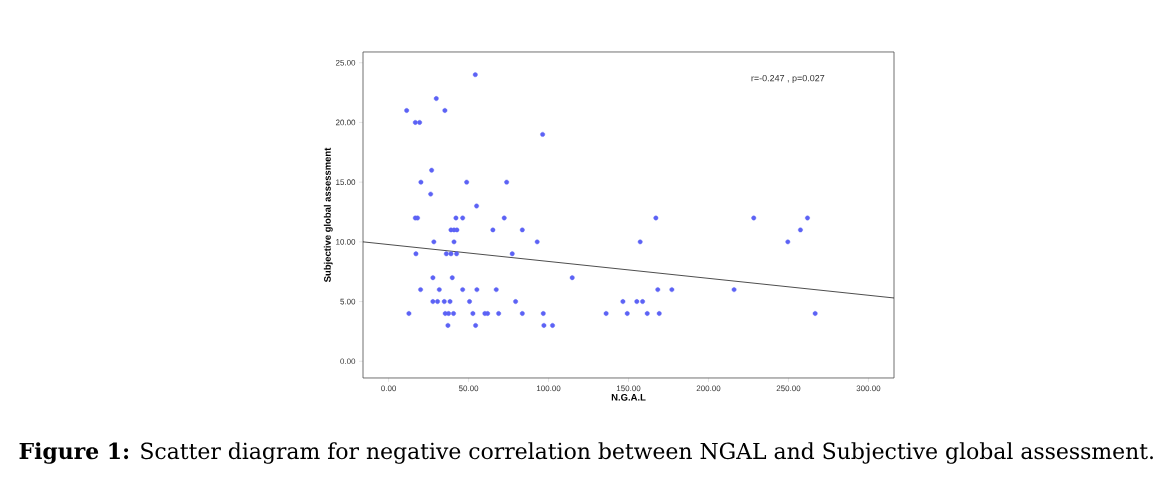 The image size is (1166, 480). I want to click on text: Figure 1: Scatter diagram for negative correlation between NGAL and Subjective global assessment., so click(586, 453).